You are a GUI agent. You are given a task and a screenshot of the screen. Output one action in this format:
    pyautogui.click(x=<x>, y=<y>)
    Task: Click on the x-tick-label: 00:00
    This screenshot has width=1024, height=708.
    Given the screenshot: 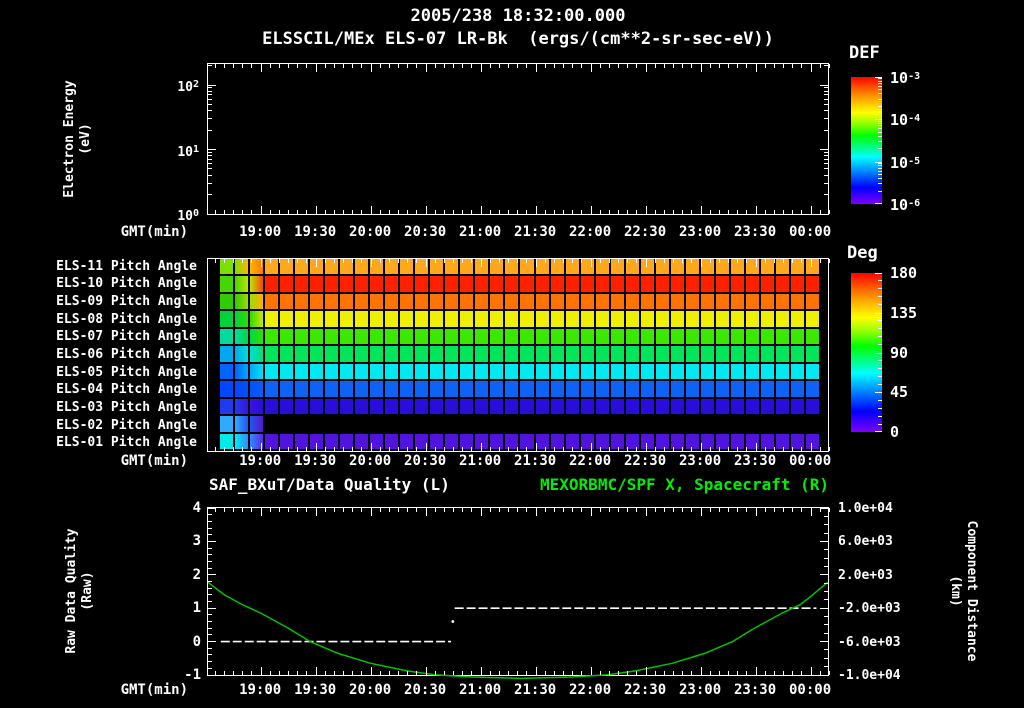 What is the action you would take?
    pyautogui.click(x=810, y=690)
    